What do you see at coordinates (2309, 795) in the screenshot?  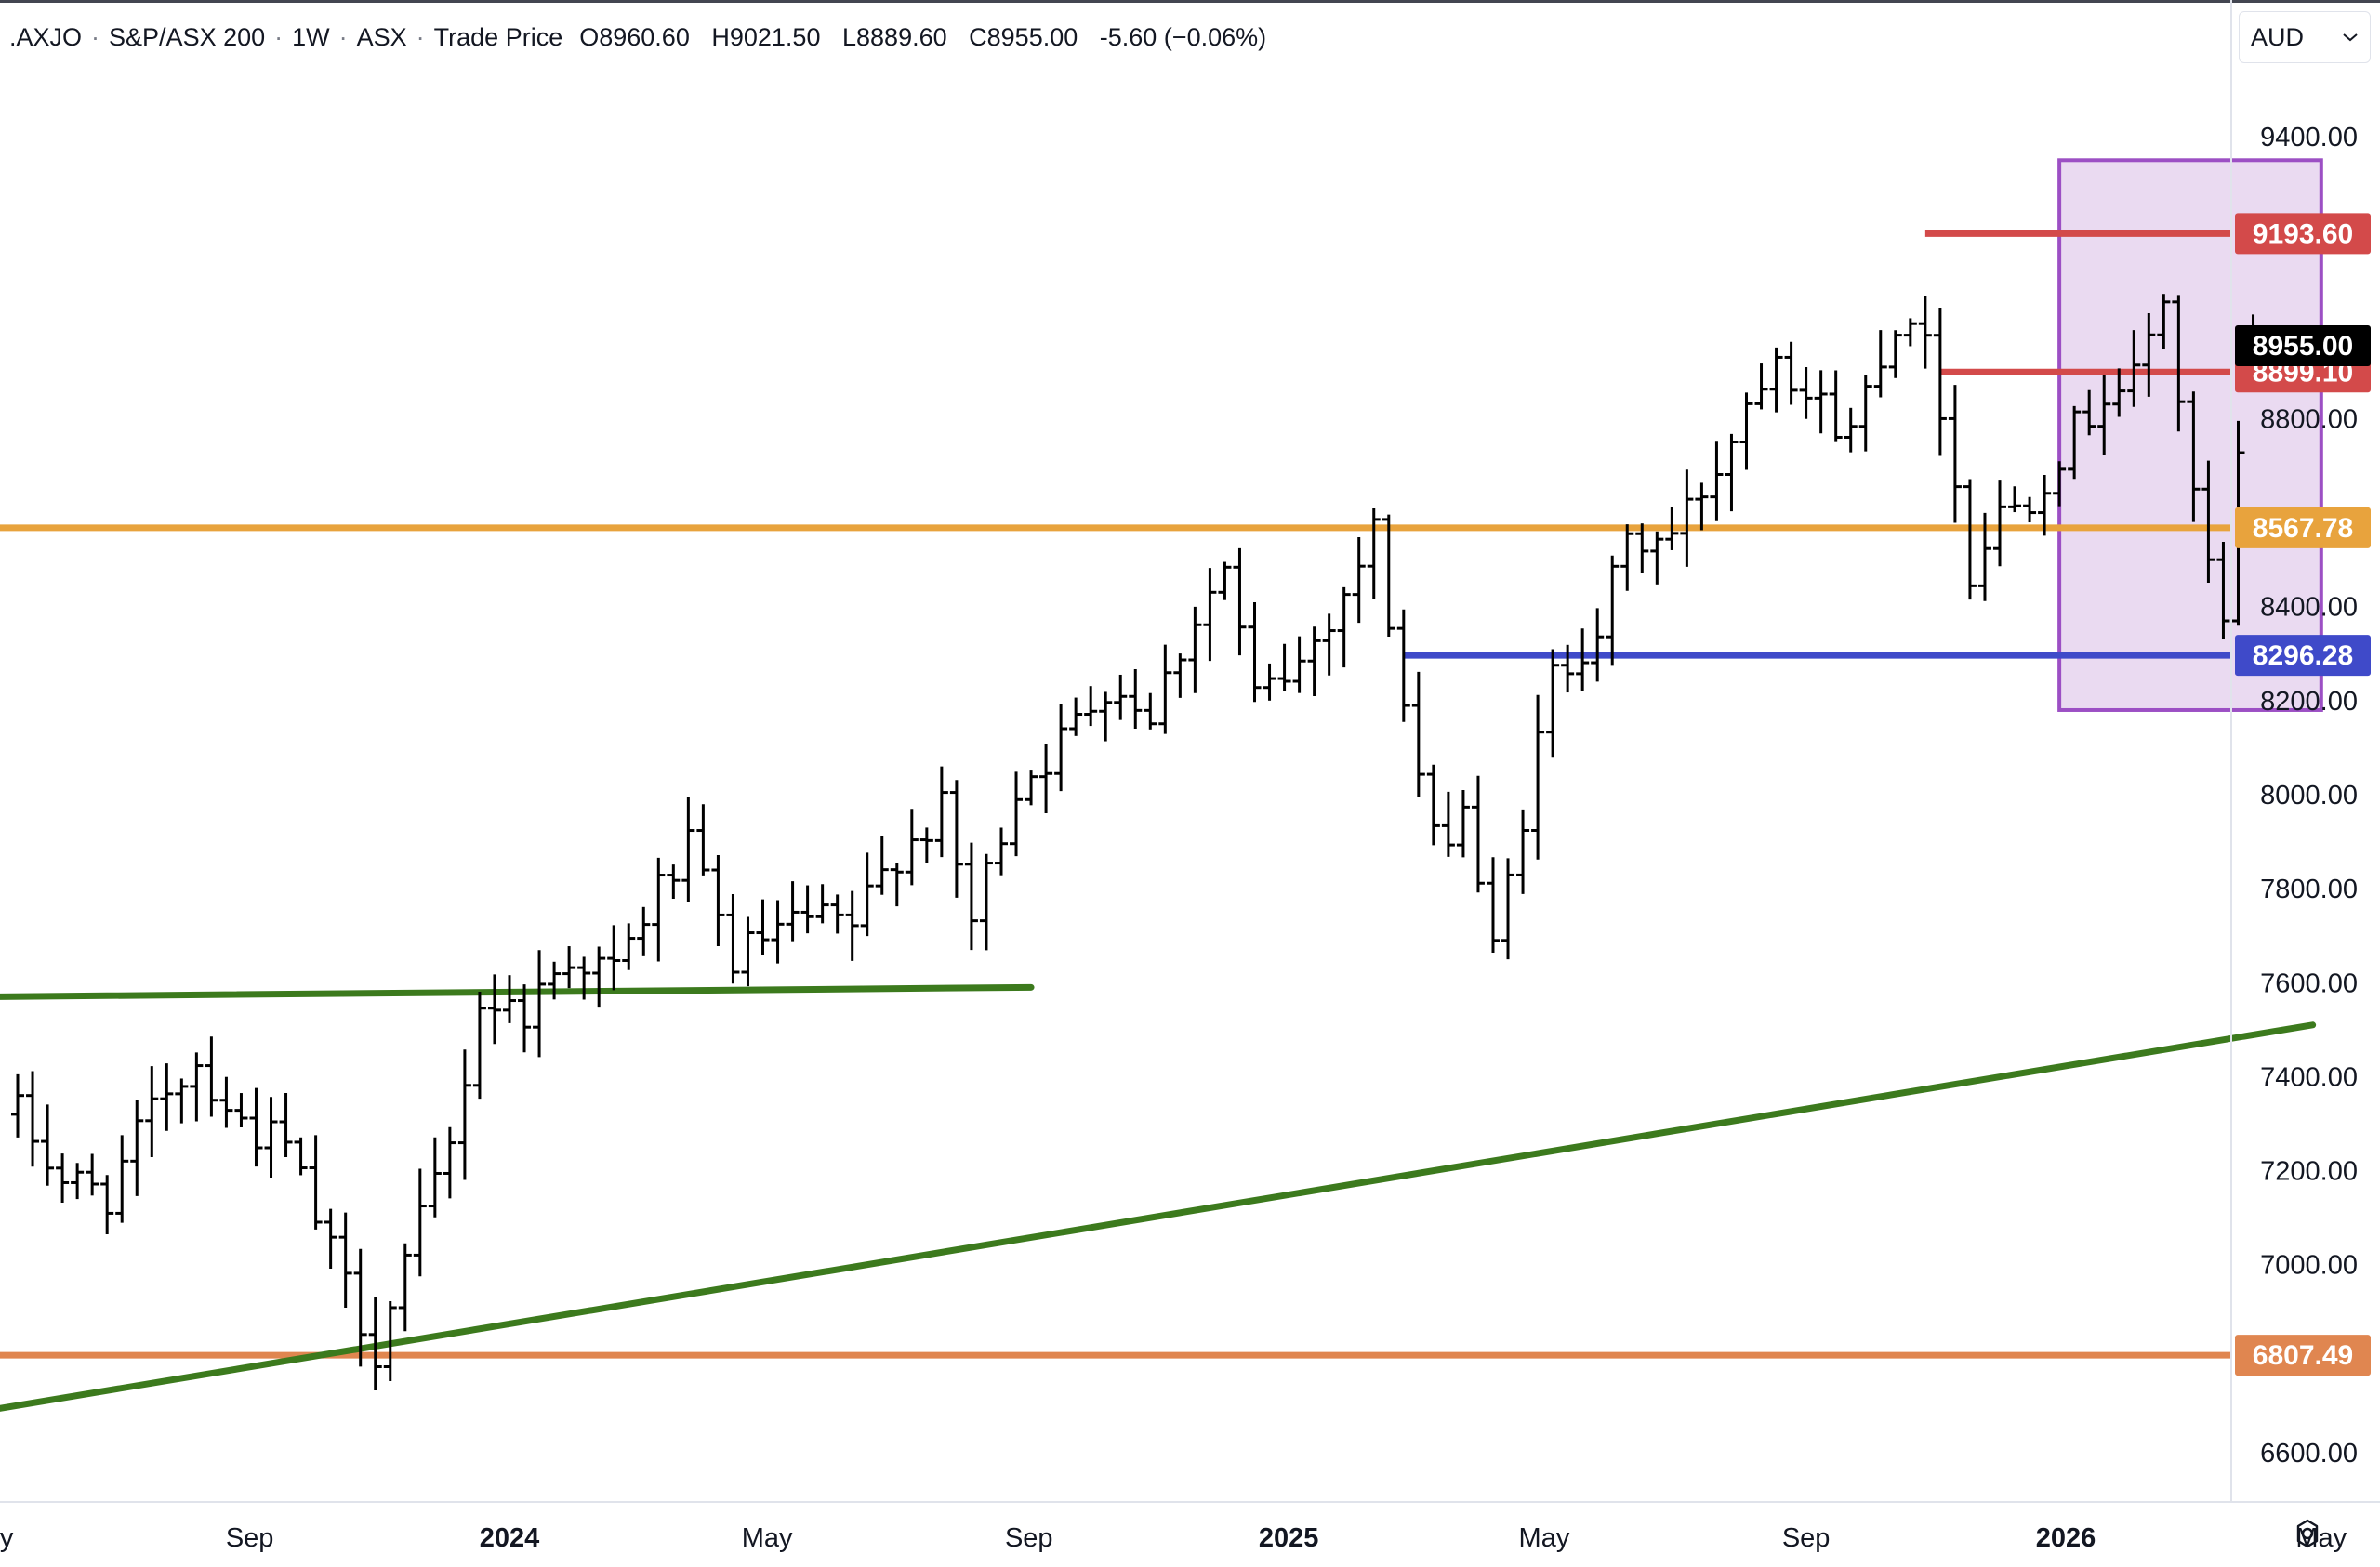 I see `y-tick-label: 8000.00` at bounding box center [2309, 795].